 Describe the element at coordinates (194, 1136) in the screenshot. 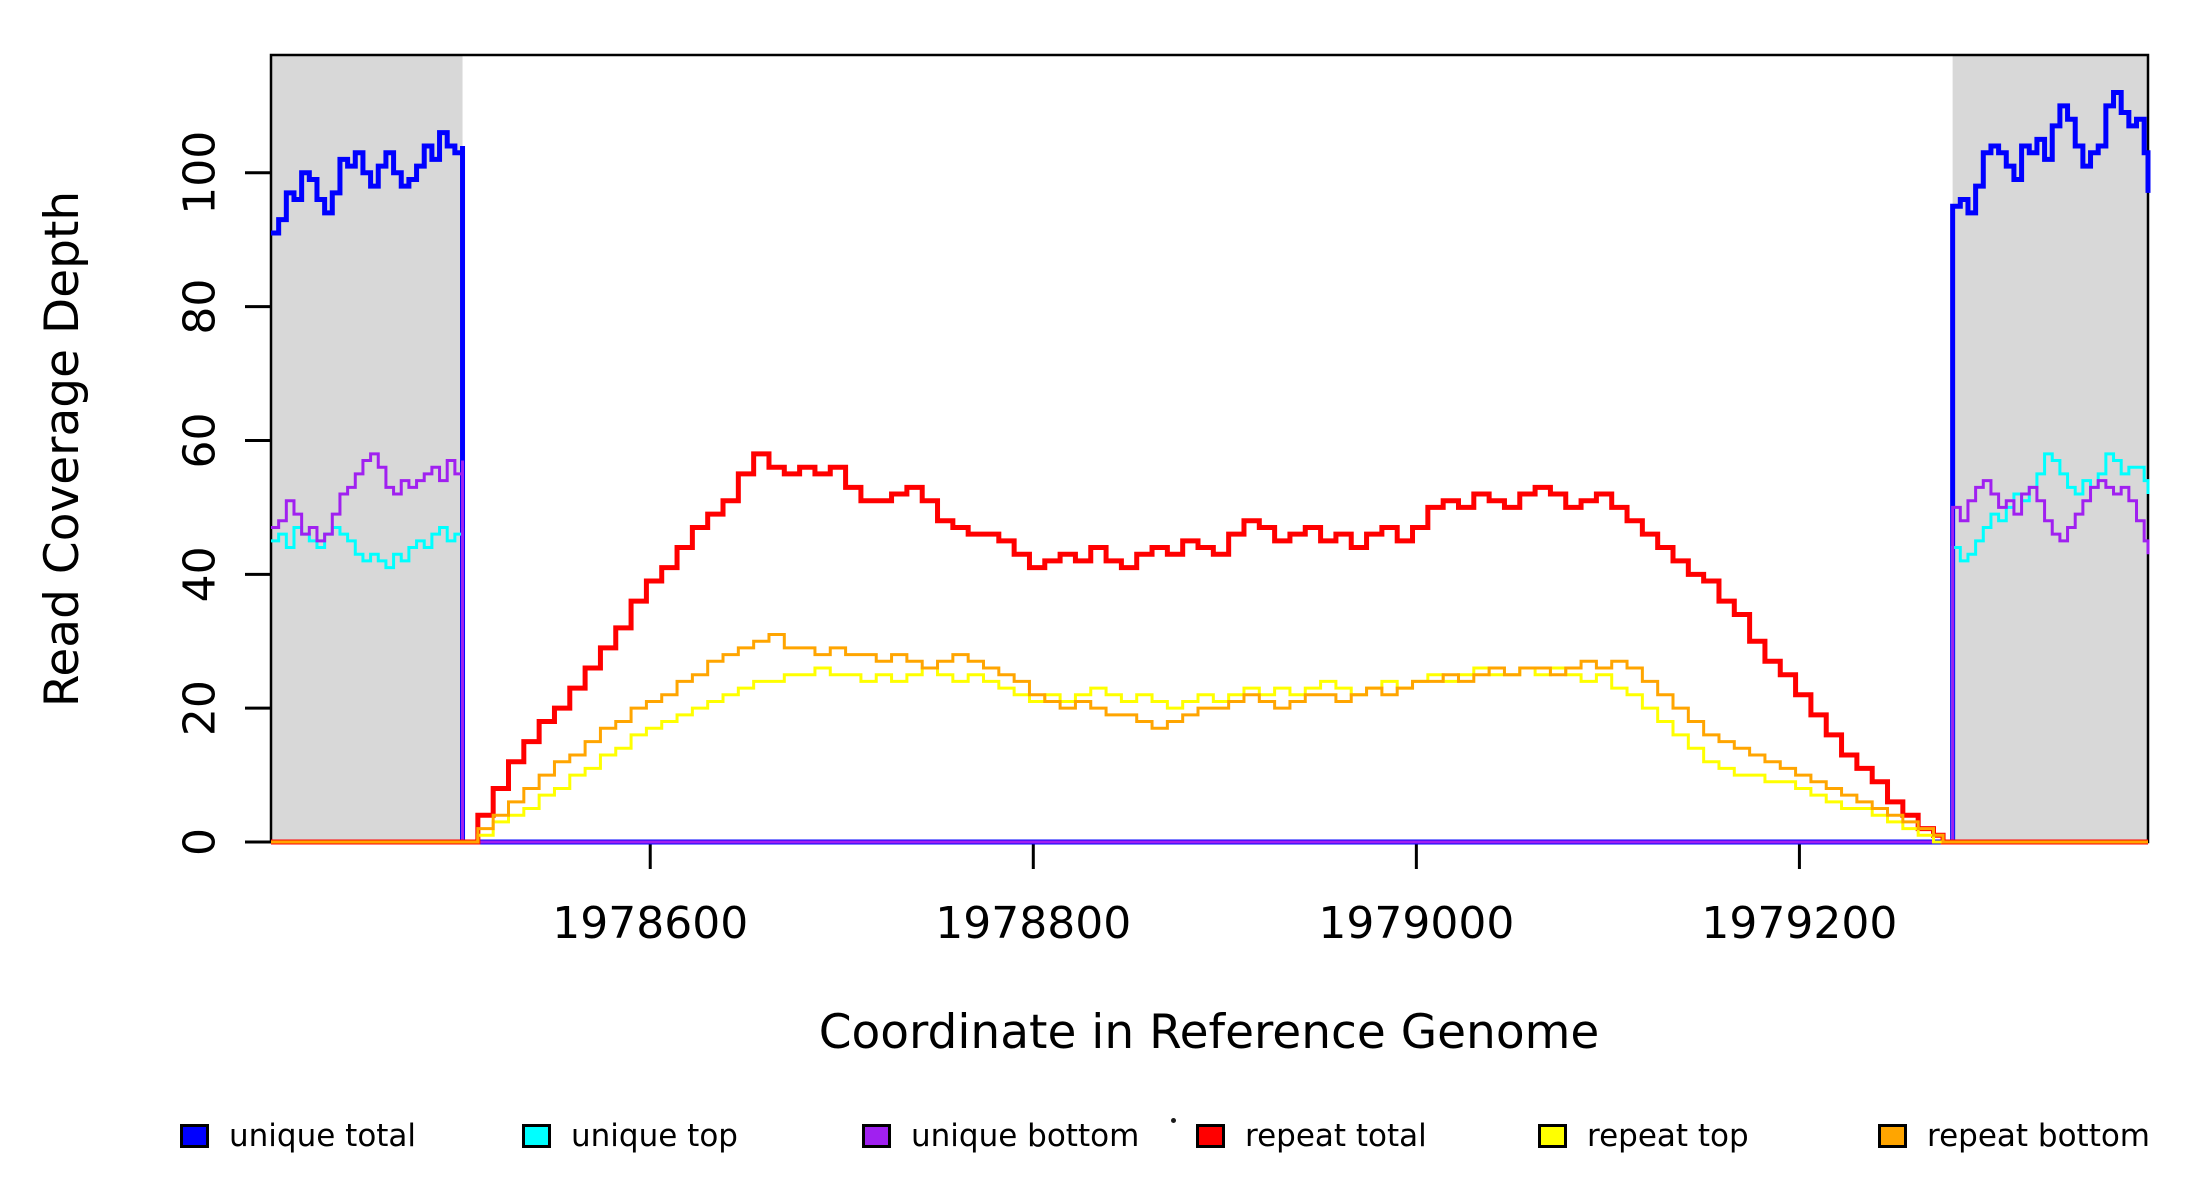

I see `legend-swatch-unique-total` at that location.